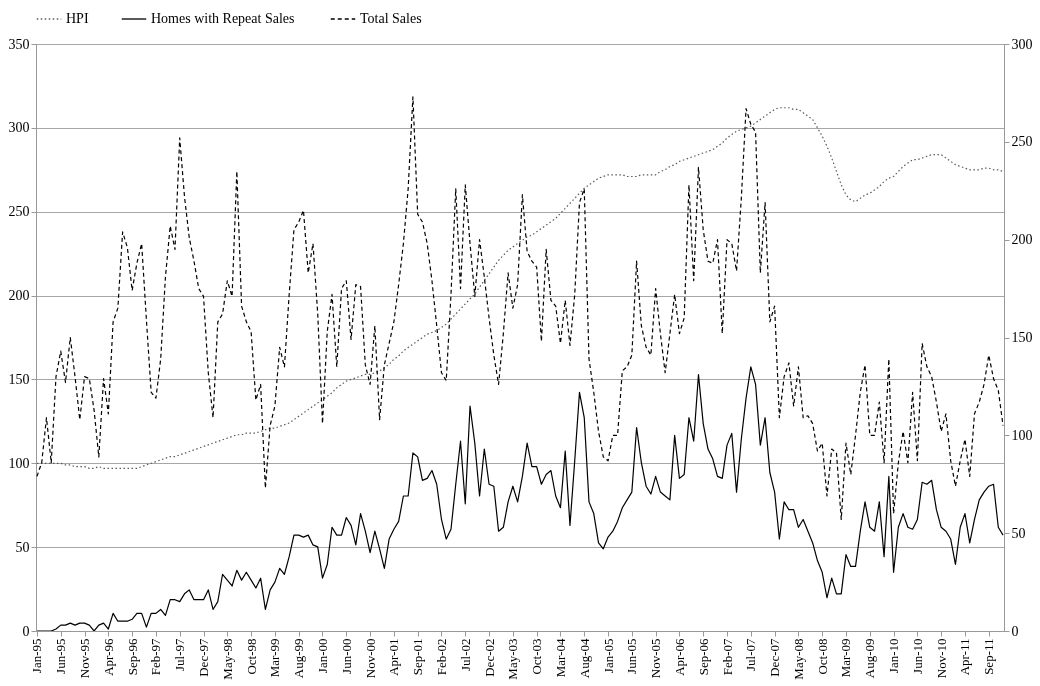 Image resolution: width=1040 pixels, height=686 pixels. I want to click on x-tick-label: Mar-09, so click(846, 658).